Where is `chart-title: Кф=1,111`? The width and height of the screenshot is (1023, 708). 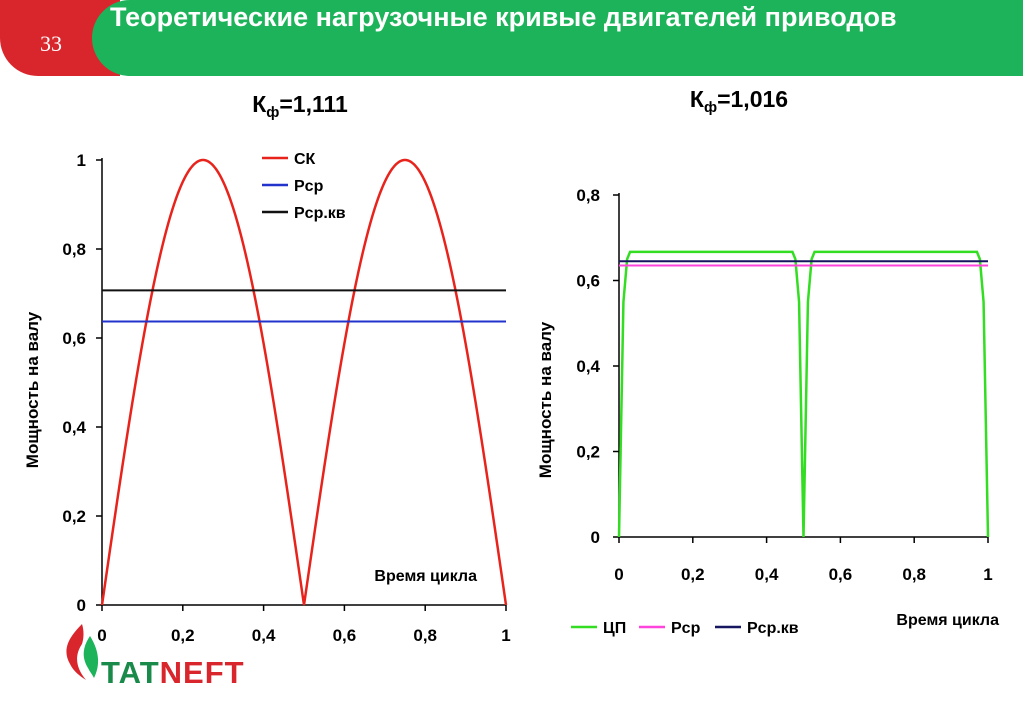 chart-title: Кф=1,111 is located at coordinates (300, 106).